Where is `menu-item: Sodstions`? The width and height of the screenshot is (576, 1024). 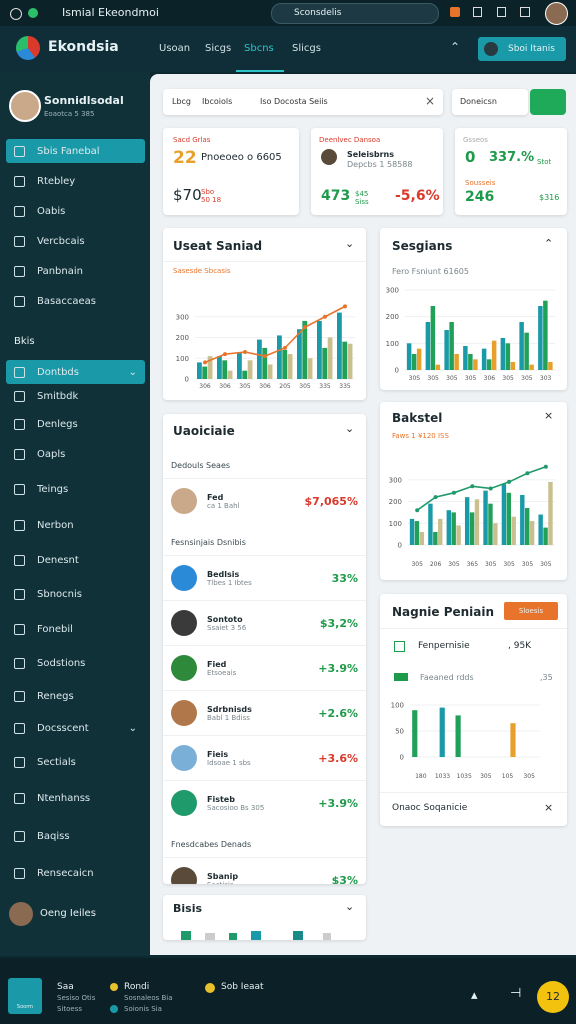 menu-item: Sodstions is located at coordinates (75, 663).